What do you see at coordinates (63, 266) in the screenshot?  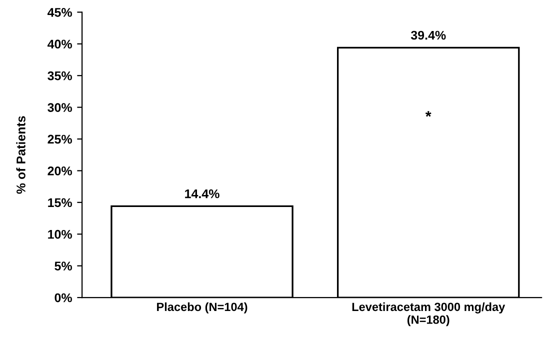 I see `y-tick-label: 5%` at bounding box center [63, 266].